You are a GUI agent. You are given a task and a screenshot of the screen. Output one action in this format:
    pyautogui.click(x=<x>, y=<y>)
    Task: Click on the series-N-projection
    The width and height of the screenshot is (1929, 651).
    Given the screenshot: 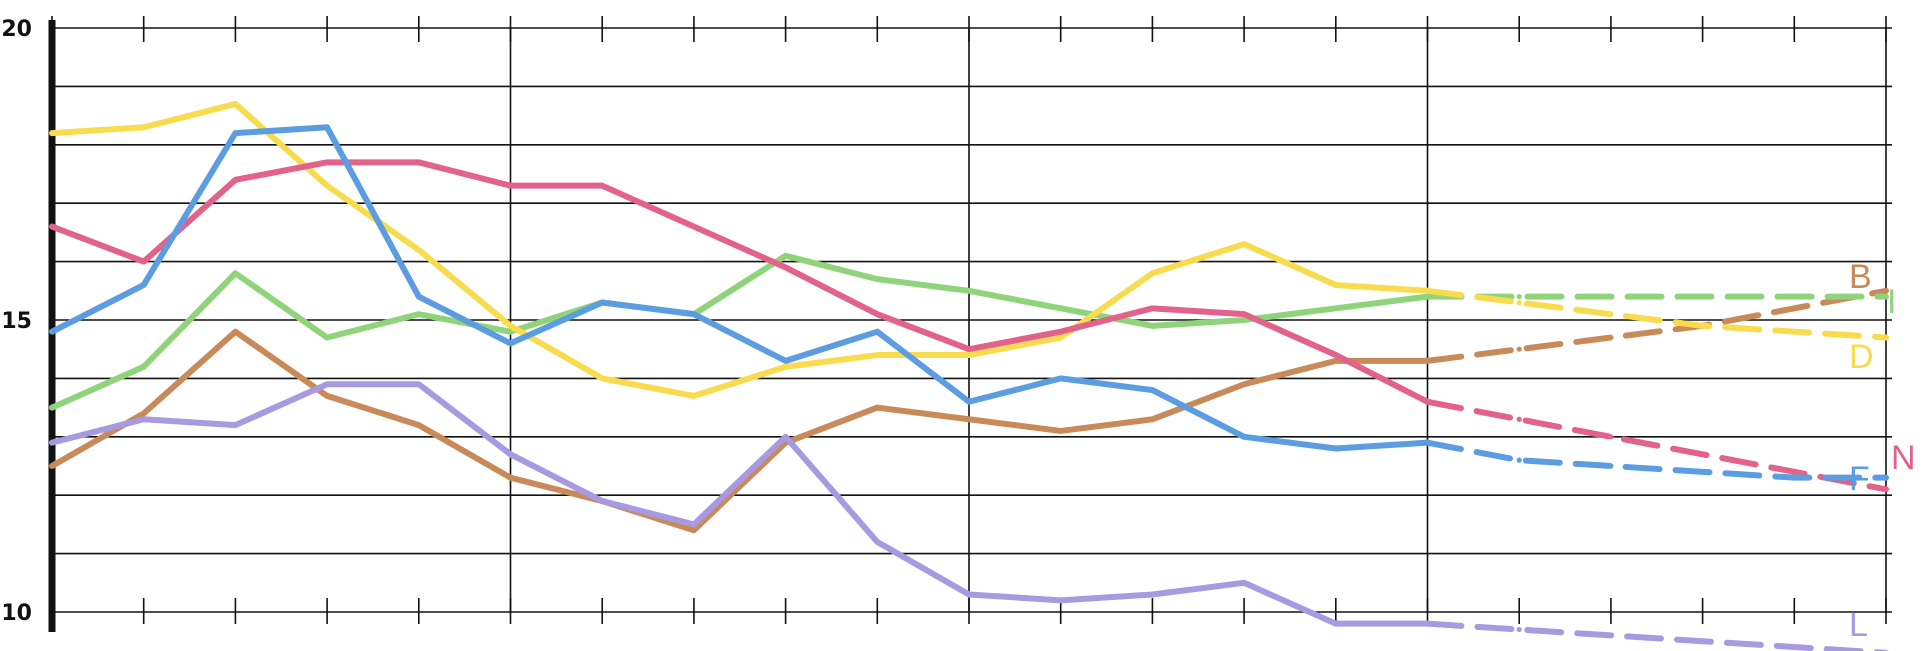 What is the action you would take?
    pyautogui.click(x=1656, y=445)
    